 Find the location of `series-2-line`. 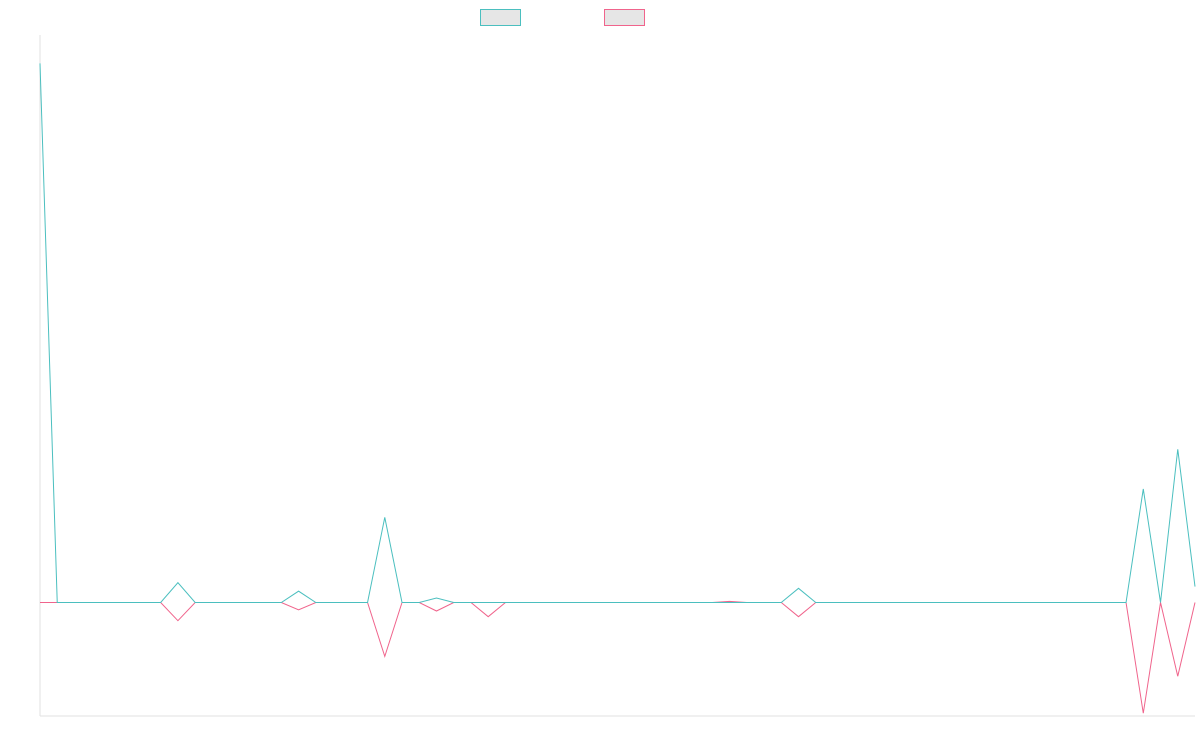

series-2-line is located at coordinates (618, 657).